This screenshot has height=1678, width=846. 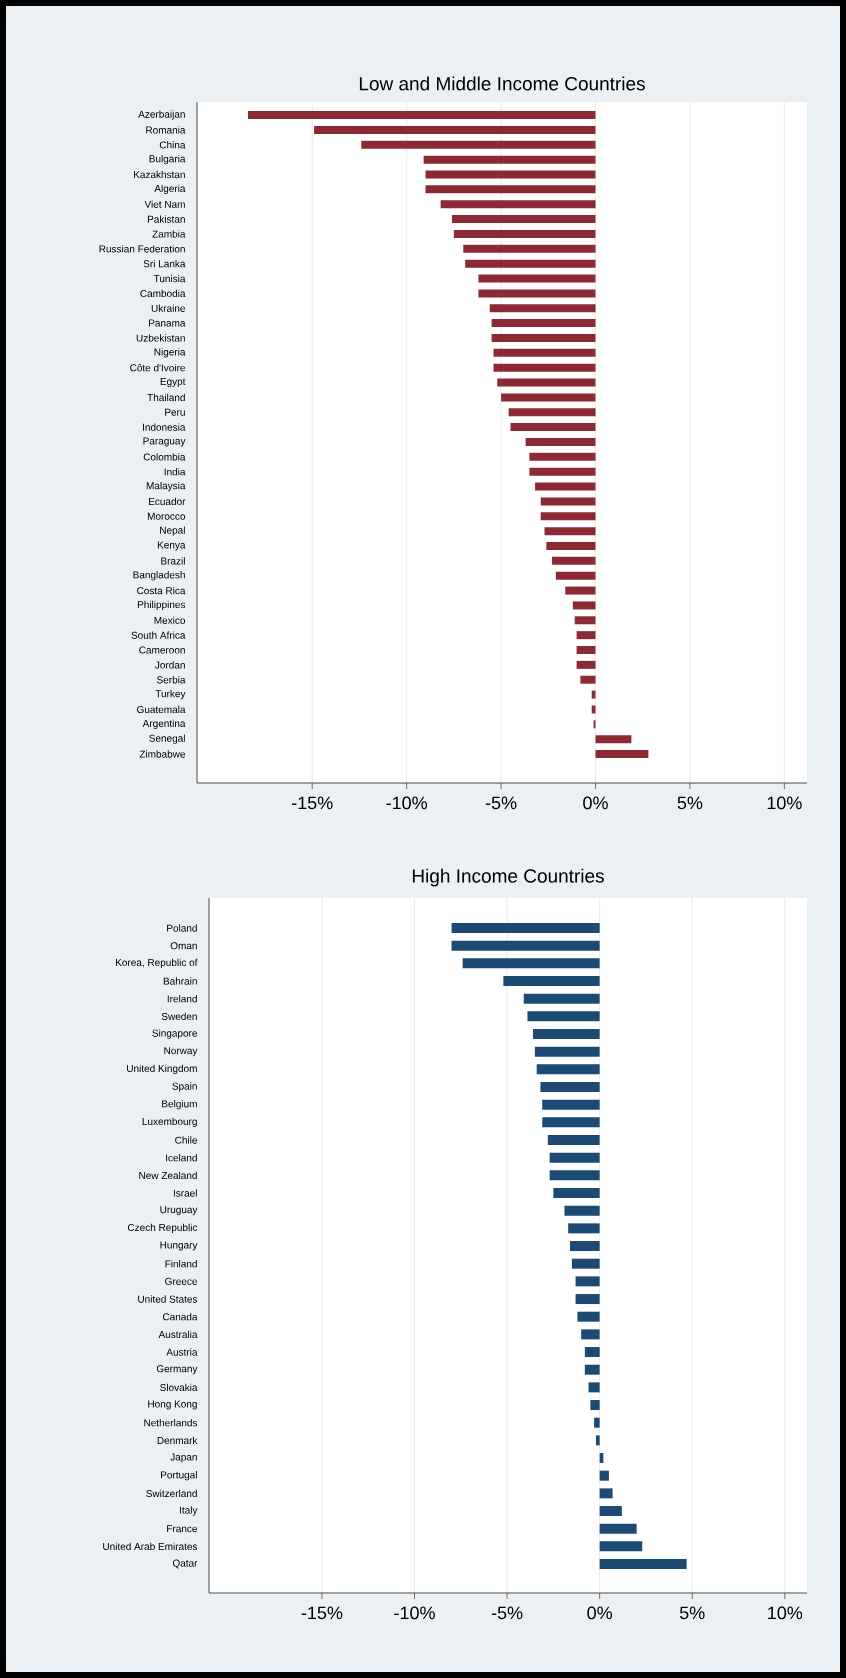 What do you see at coordinates (172, 1405) in the screenshot?
I see `y-tick-label: Hong Kong` at bounding box center [172, 1405].